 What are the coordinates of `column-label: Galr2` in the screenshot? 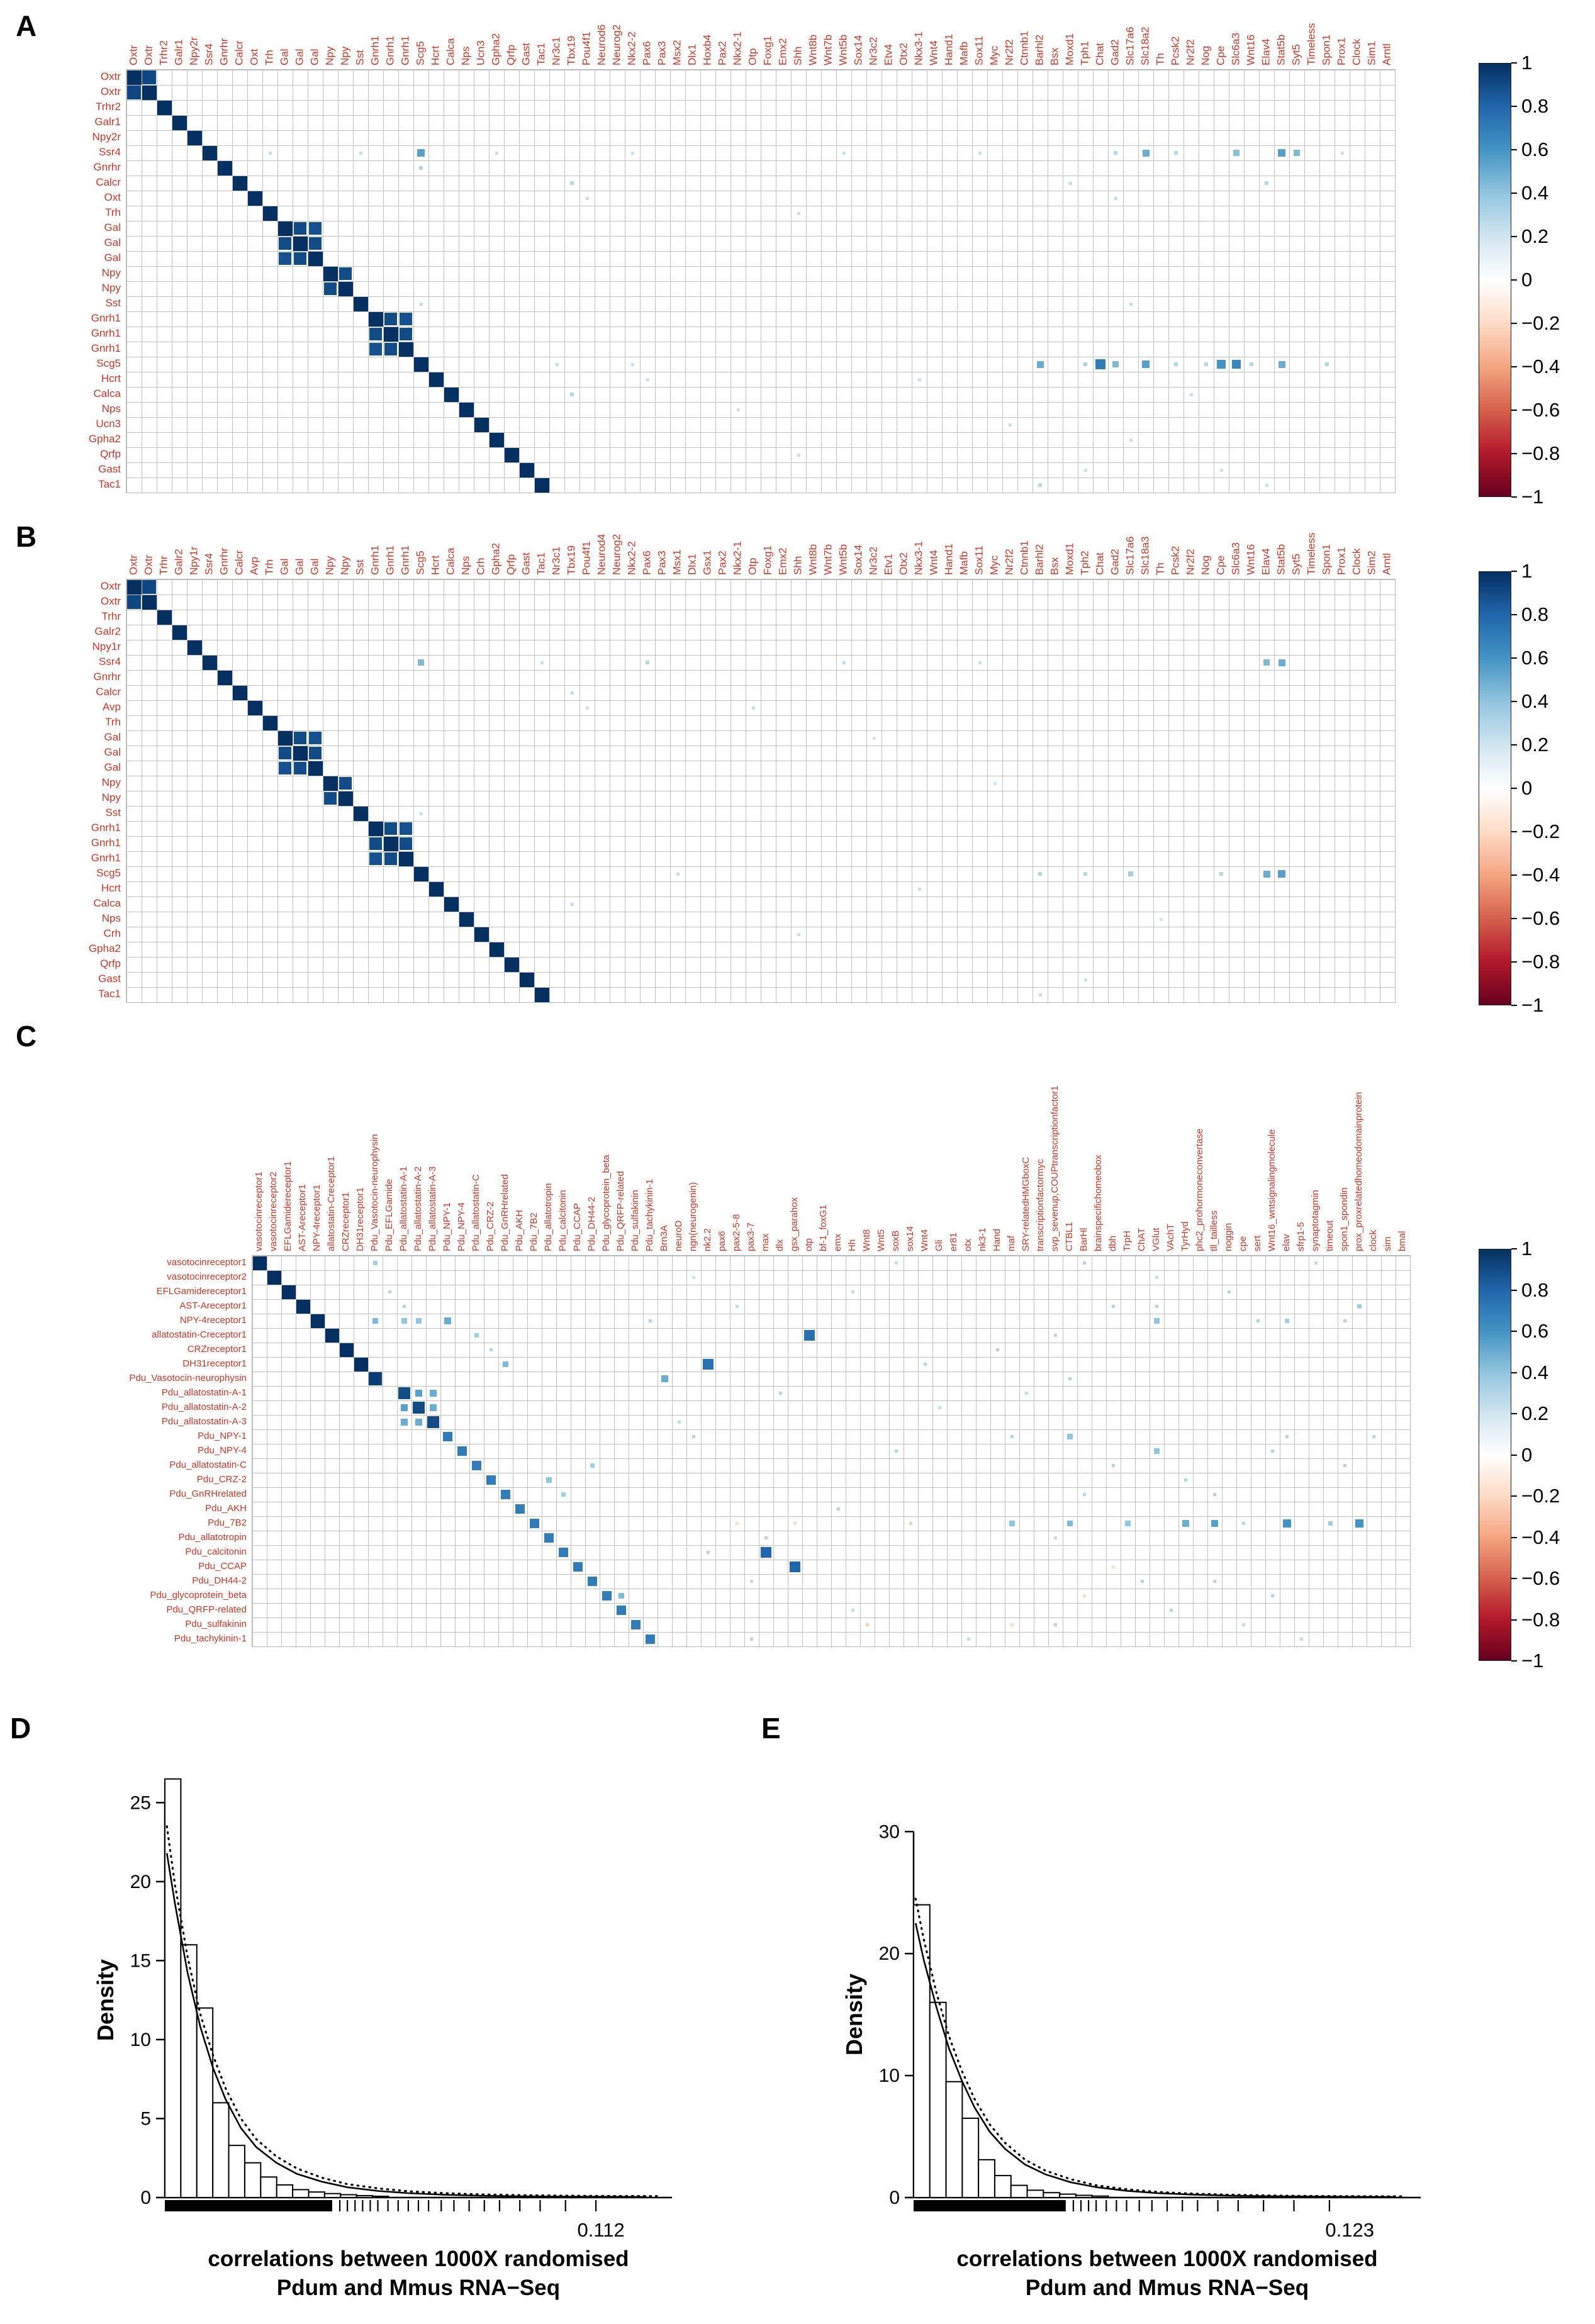 It's located at (178, 562).